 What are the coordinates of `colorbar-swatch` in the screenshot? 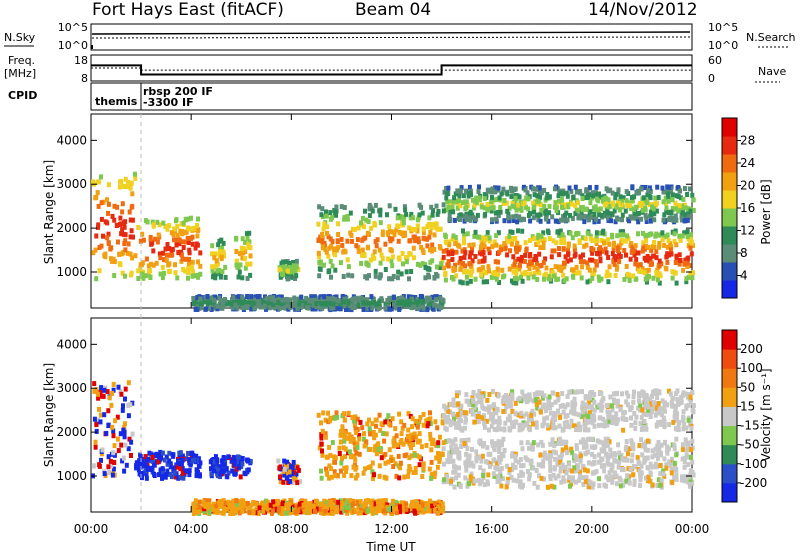 It's located at (729, 181).